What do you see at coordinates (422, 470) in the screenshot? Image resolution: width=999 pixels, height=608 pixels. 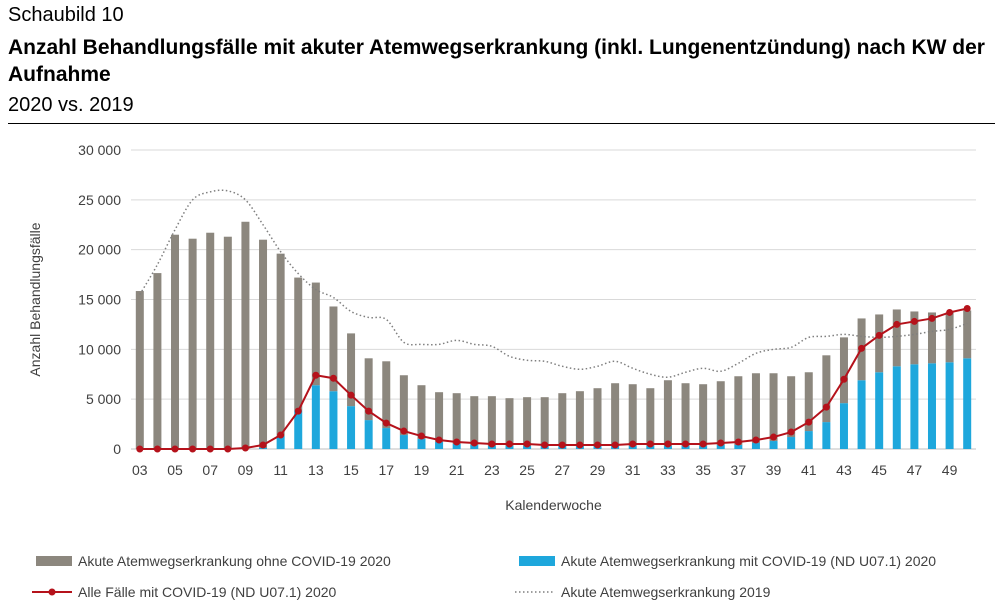 I see `x-tick-label: 19` at bounding box center [422, 470].